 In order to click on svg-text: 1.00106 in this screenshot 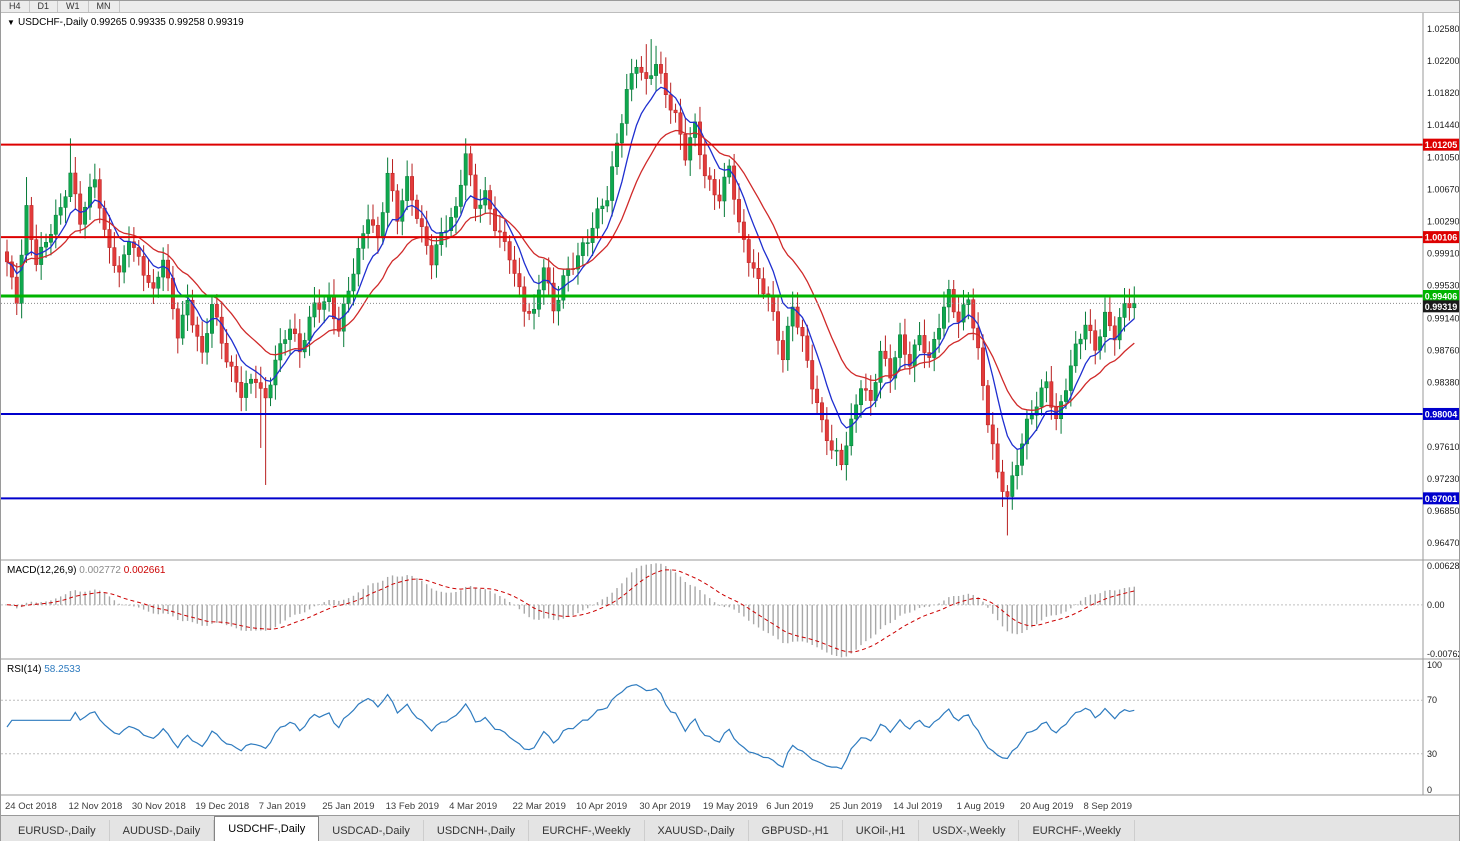, I will do `click(1441, 238)`.